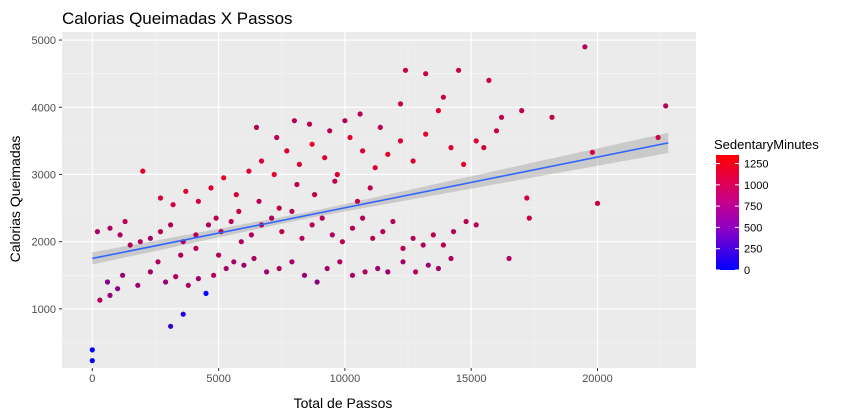 Image resolution: width=847 pixels, height=417 pixels. I want to click on legend-label: 500, so click(753, 228).